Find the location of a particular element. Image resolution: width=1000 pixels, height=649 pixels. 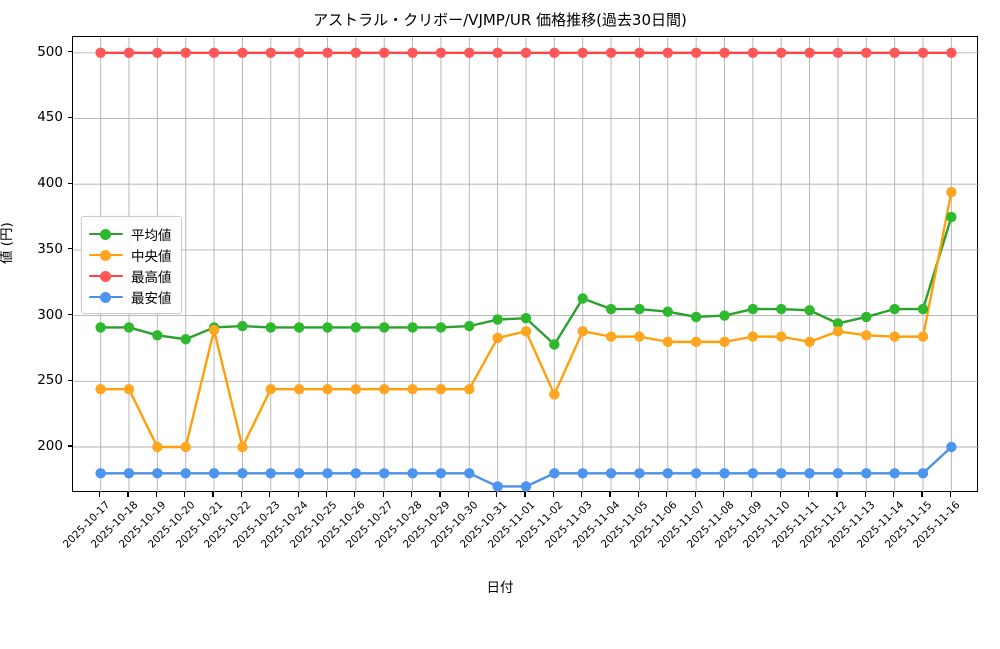

legend-item-3: 最安値 is located at coordinates (130, 296).